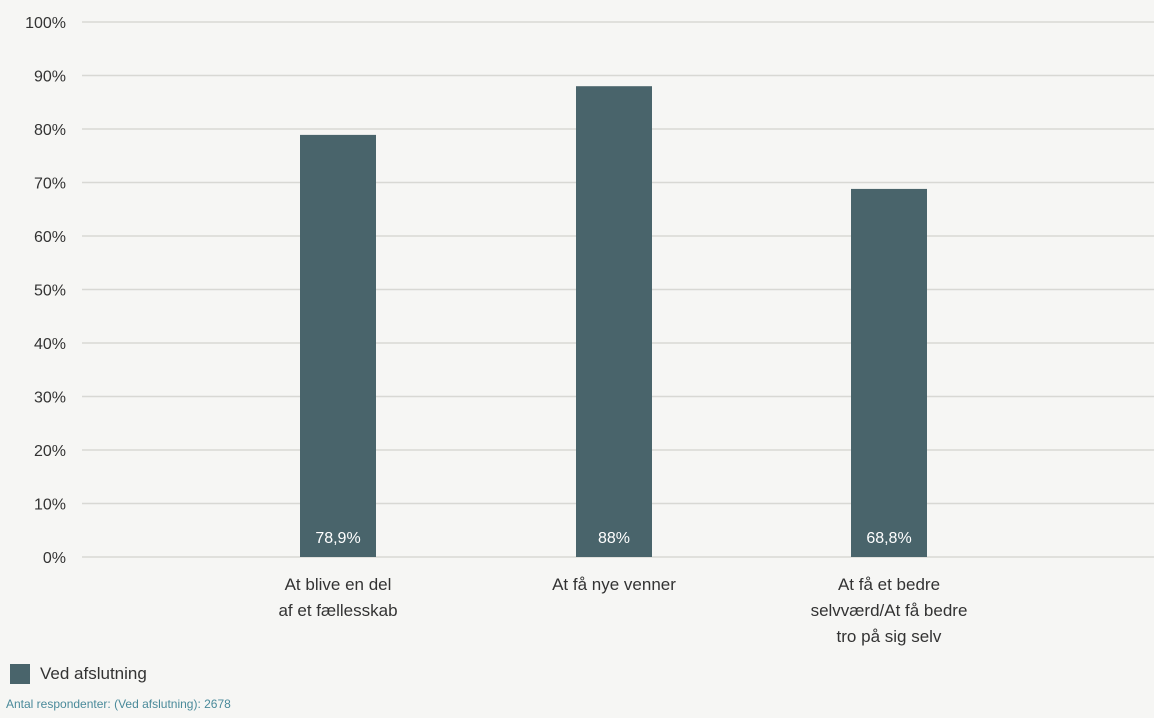 This screenshot has height=718, width=1154. Describe the element at coordinates (54, 558) in the screenshot. I see `y-tick-label: 0%` at that location.